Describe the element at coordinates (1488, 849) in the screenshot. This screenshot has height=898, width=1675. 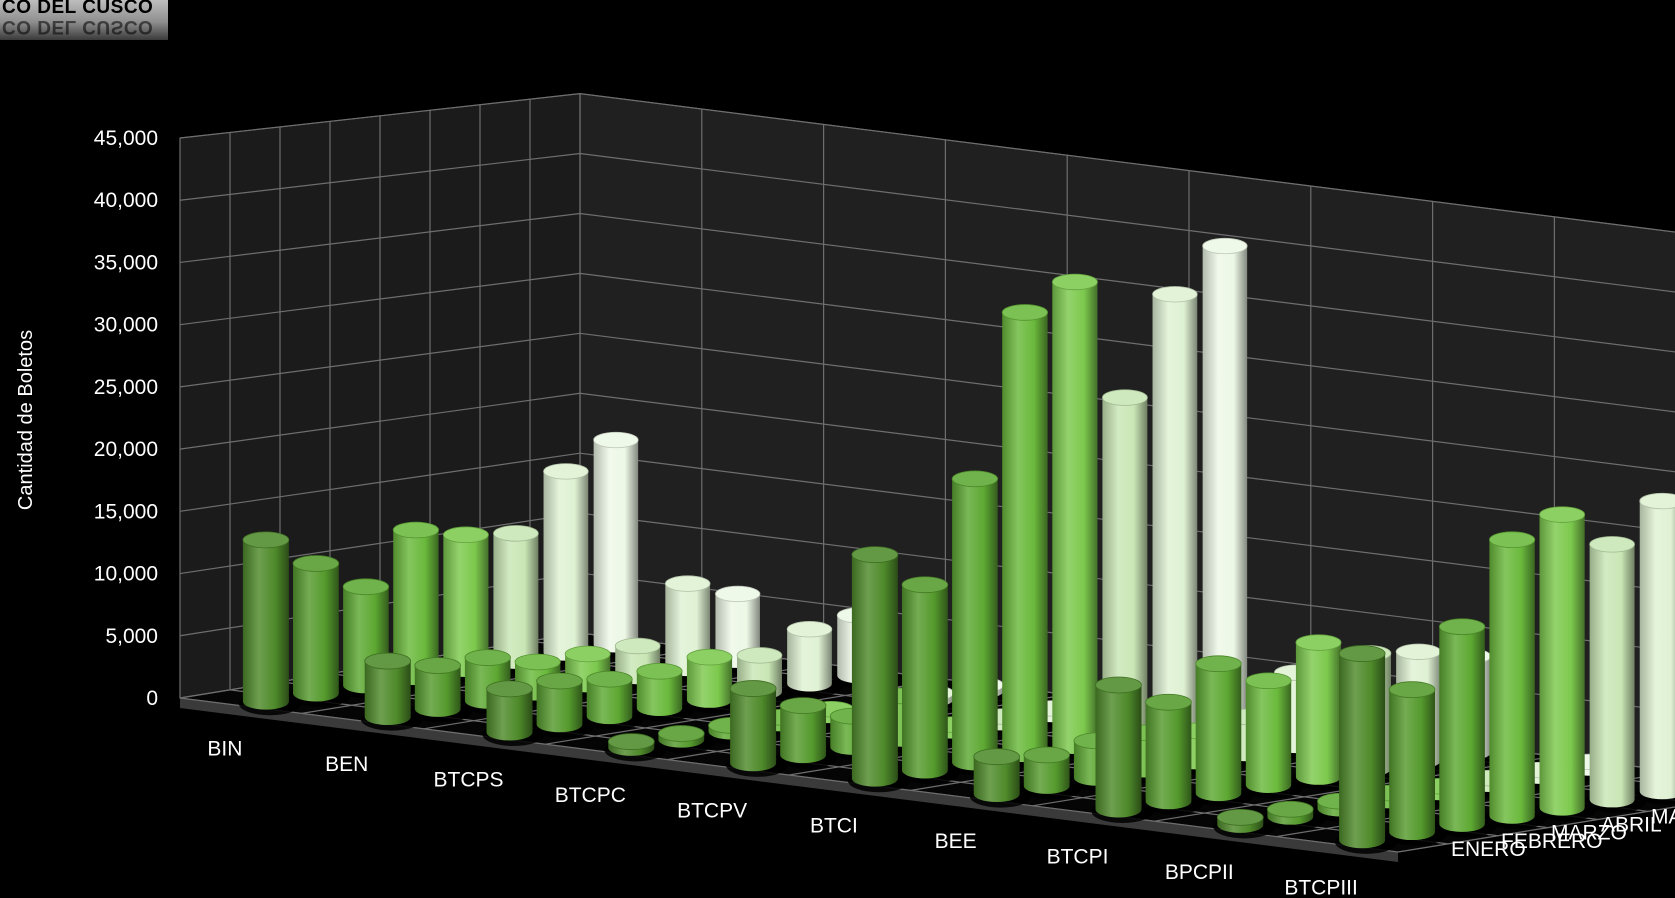
I see `series-label: ENERO` at that location.